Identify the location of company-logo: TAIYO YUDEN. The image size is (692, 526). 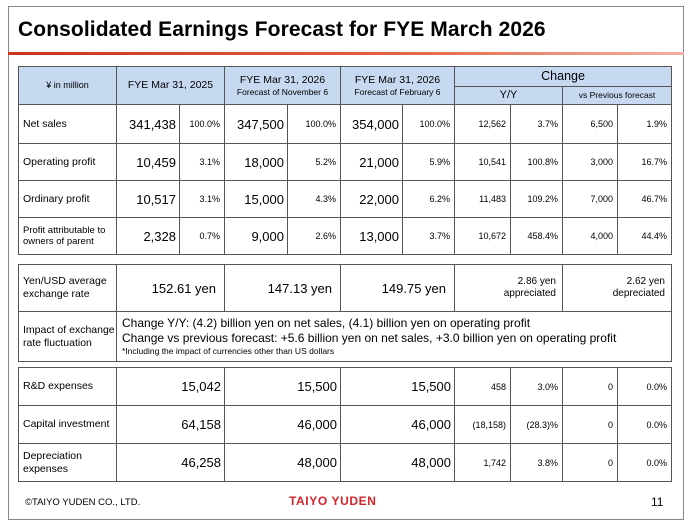
(333, 501).